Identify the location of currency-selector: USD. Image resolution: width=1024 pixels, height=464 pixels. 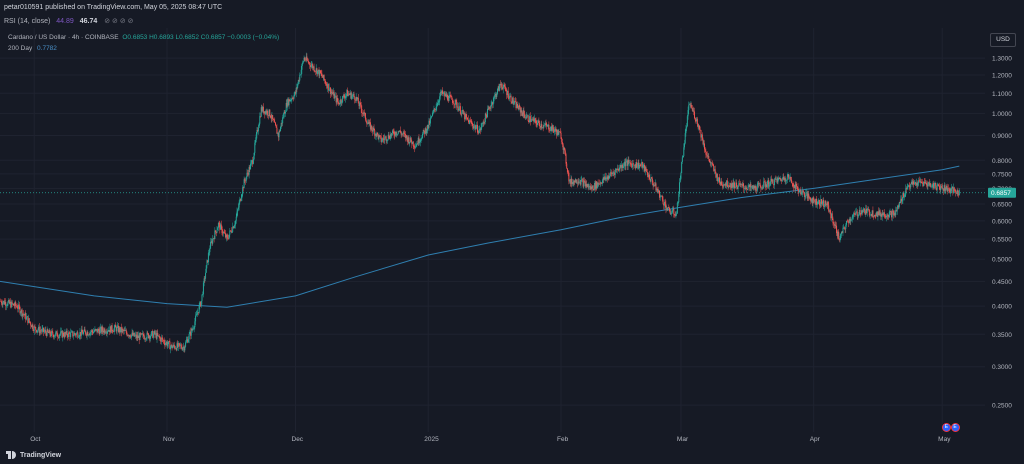
(1003, 40).